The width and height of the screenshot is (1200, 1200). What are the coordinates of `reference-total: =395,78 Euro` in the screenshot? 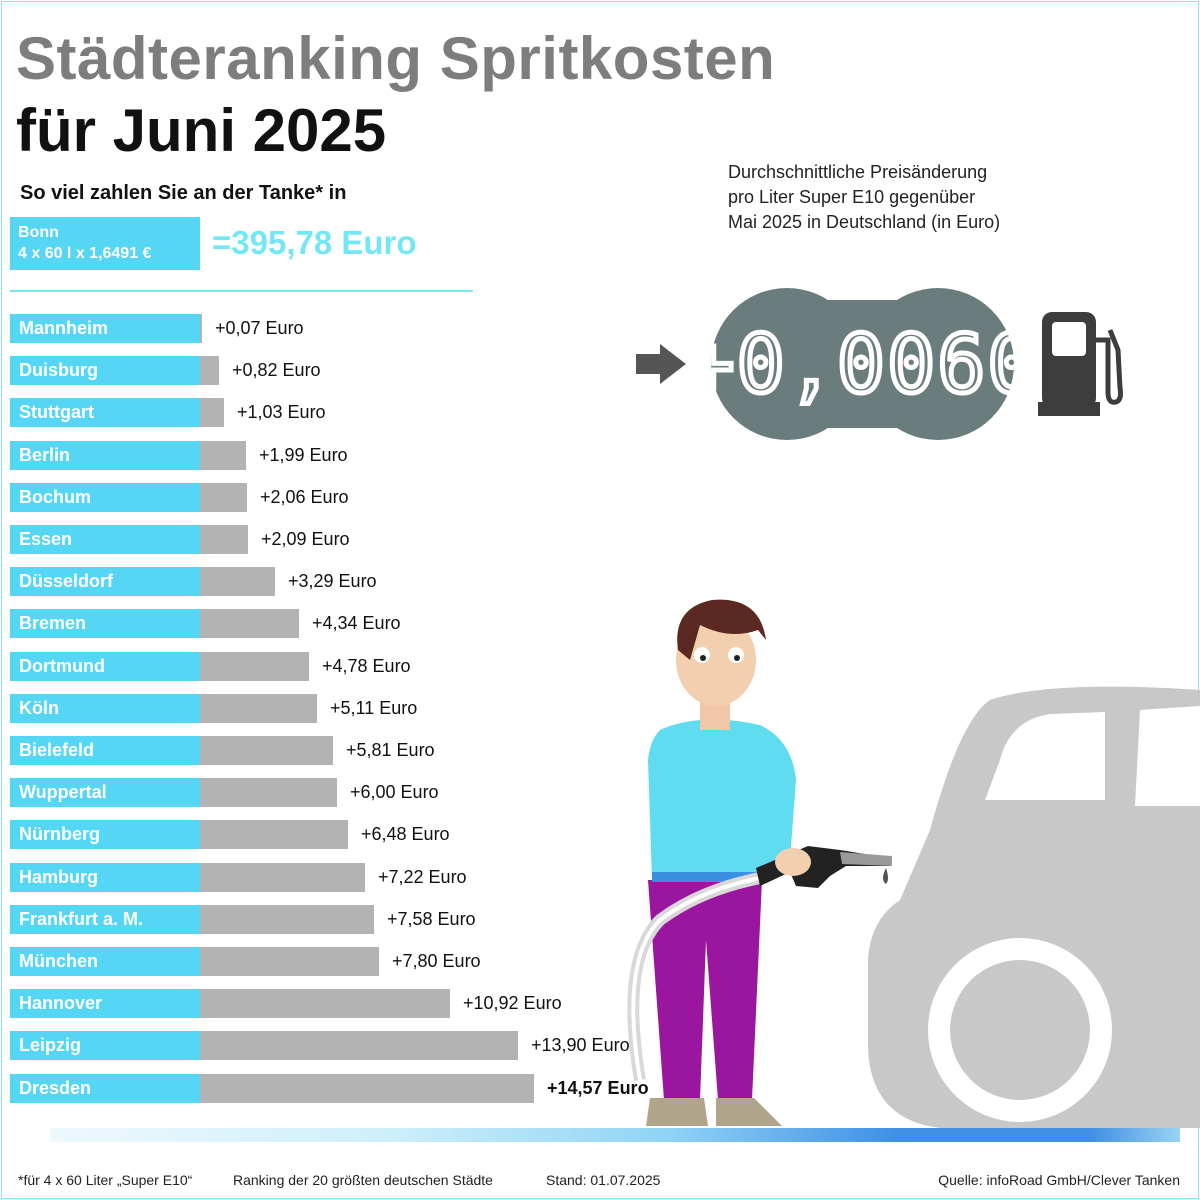 It's located at (314, 242).